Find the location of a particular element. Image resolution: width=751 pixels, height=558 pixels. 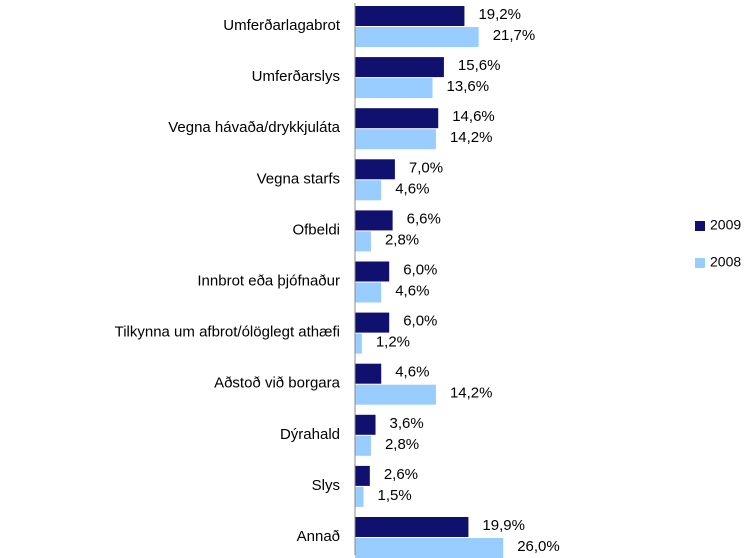

category-label: Slys is located at coordinates (326, 485).